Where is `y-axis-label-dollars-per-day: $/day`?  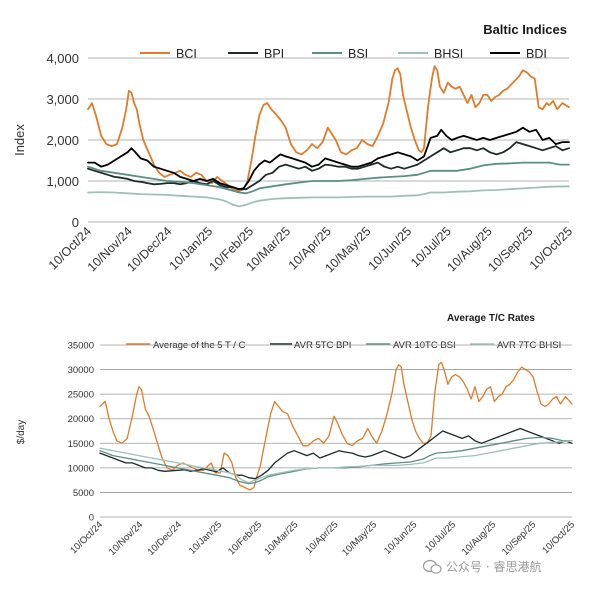 y-axis-label-dollars-per-day: $/day is located at coordinates (21, 432).